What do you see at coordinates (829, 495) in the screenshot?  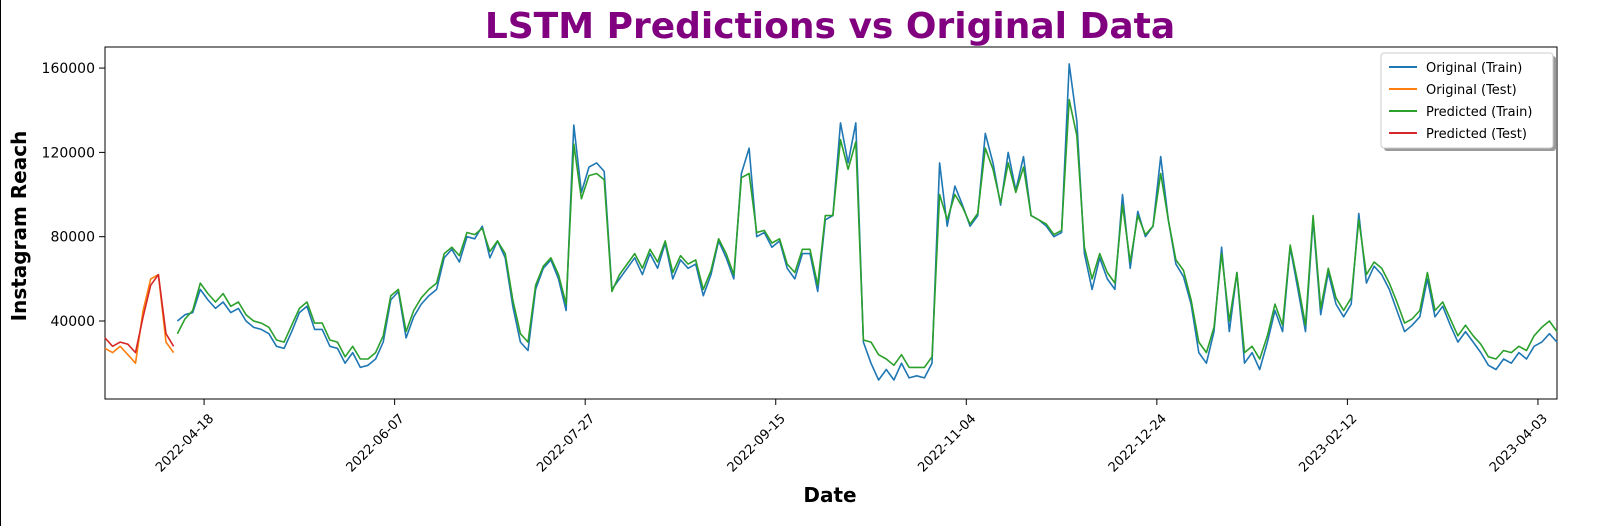 I see `x-axis-label: Date` at bounding box center [829, 495].